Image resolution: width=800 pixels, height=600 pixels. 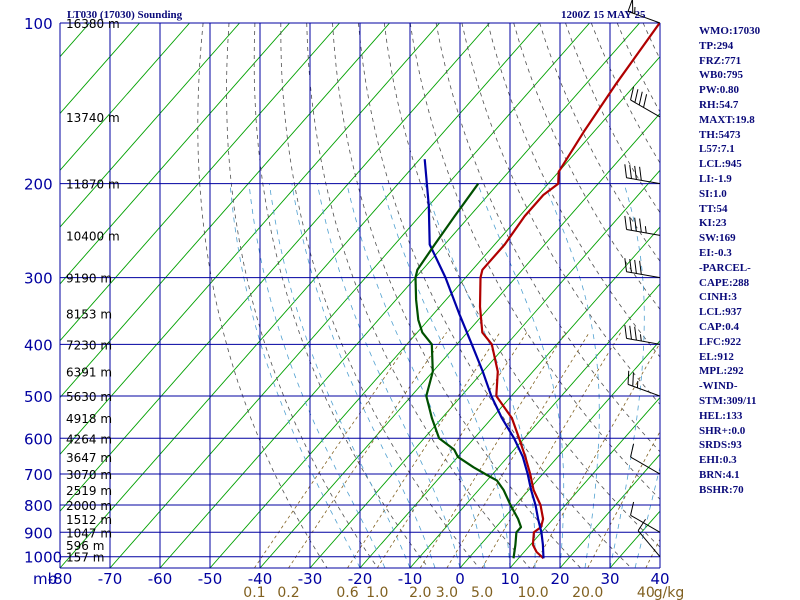 What do you see at coordinates (360, 579) in the screenshot?
I see `x-tick-label: -20` at bounding box center [360, 579].